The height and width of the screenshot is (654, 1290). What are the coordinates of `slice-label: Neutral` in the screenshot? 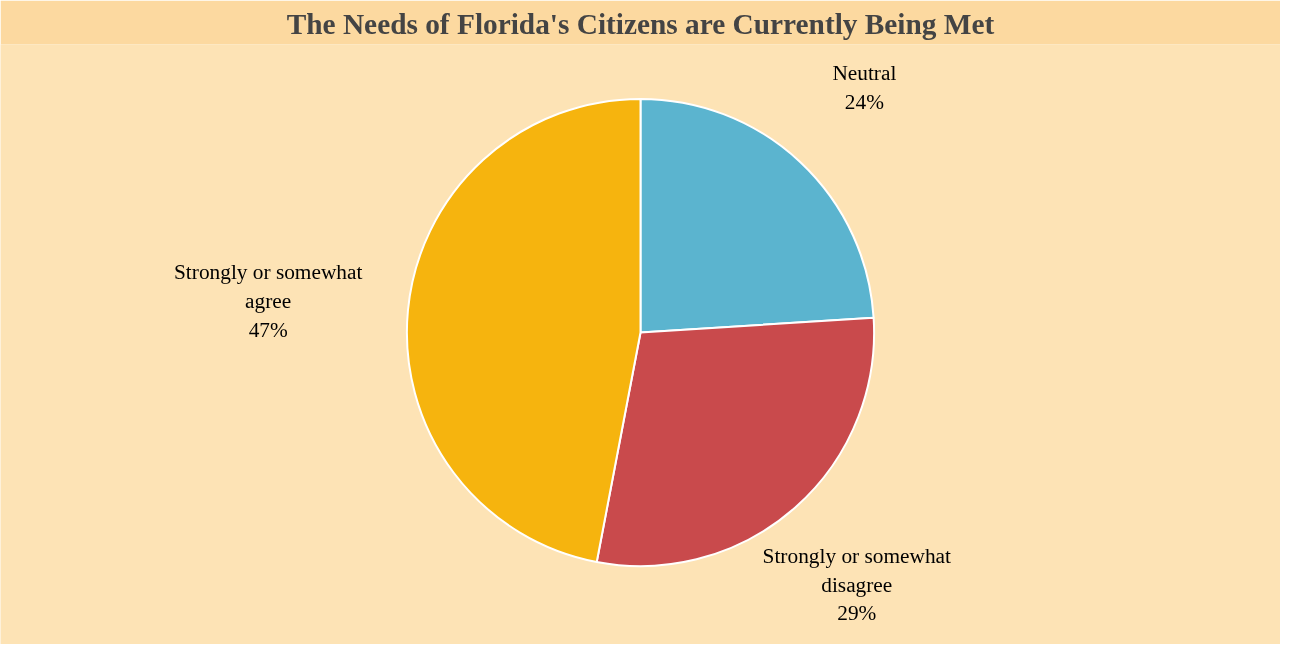 It's located at (864, 73).